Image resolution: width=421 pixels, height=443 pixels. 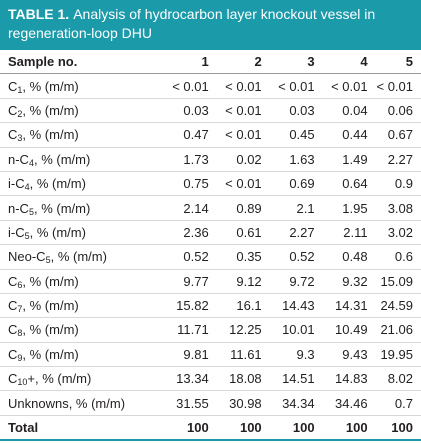 I want to click on row-label-subscript: 7, so click(x=20, y=309).